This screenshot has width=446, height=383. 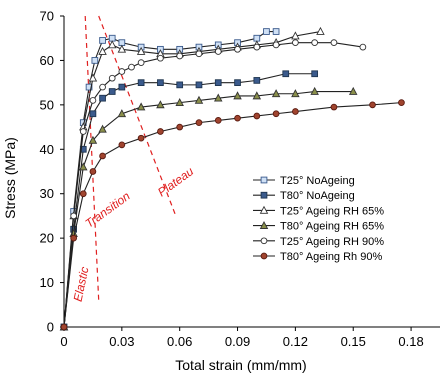 What do you see at coordinates (410, 341) in the screenshot?
I see `x-tick-label: 0.18` at bounding box center [410, 341].